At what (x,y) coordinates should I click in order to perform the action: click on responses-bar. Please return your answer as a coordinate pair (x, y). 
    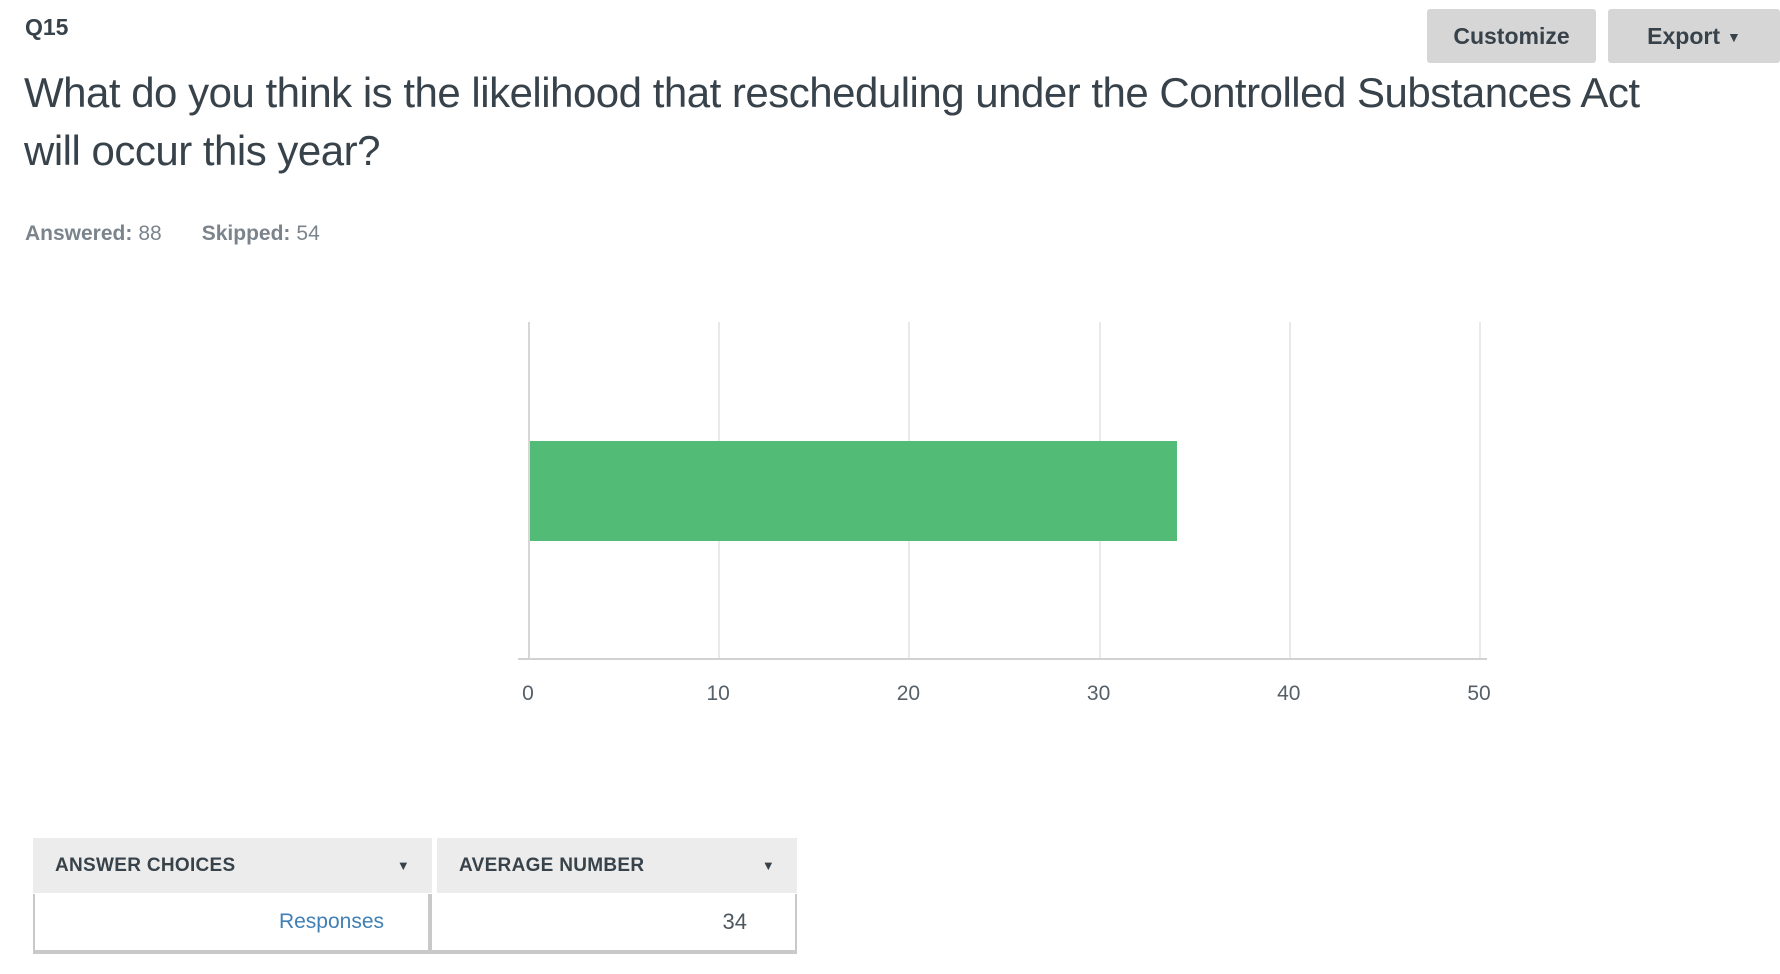
    Looking at the image, I should click on (853, 491).